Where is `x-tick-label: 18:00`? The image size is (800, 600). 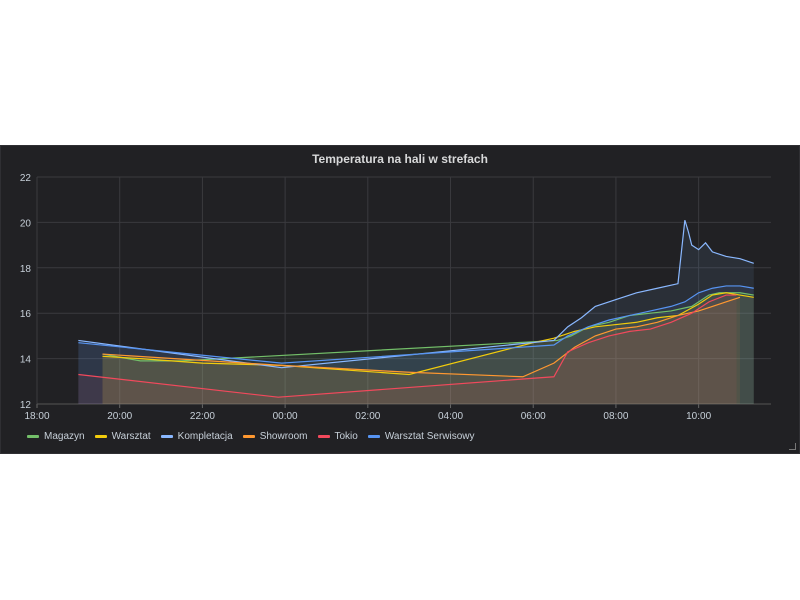
x-tick-label: 18:00 is located at coordinates (36, 416).